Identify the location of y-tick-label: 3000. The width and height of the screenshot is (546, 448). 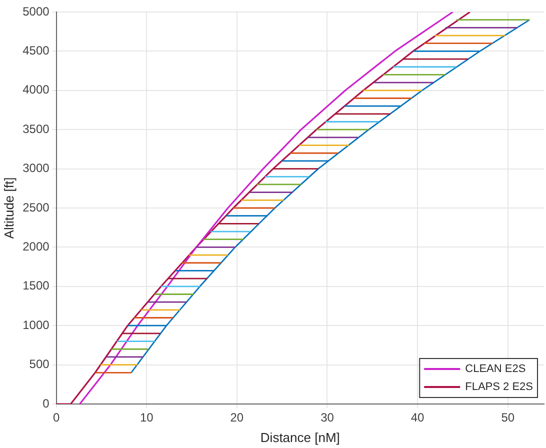
(36, 168).